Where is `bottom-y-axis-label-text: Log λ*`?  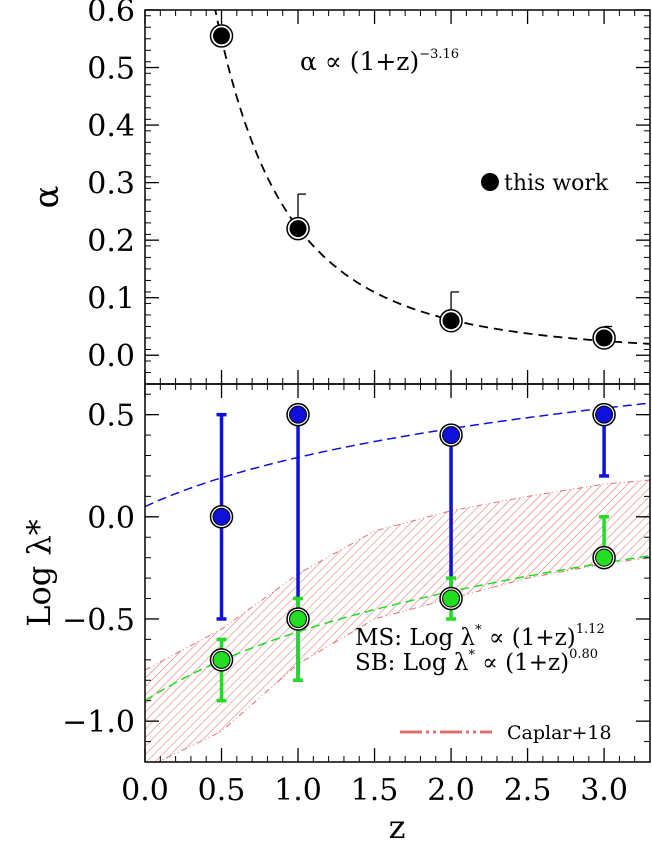
bottom-y-axis-label-text: Log λ* is located at coordinates (39, 572).